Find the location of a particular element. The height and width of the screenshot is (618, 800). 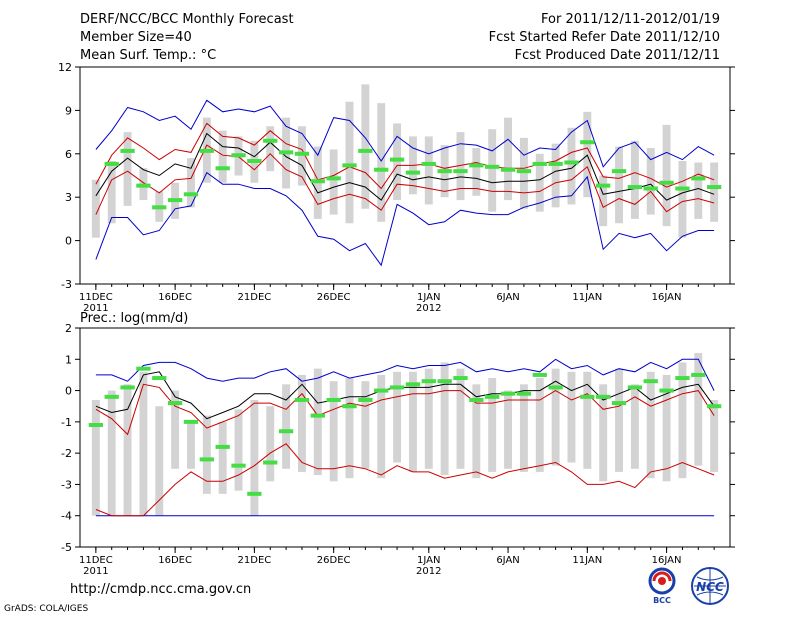

member-size-label: Member Size=40 is located at coordinates (136, 37).